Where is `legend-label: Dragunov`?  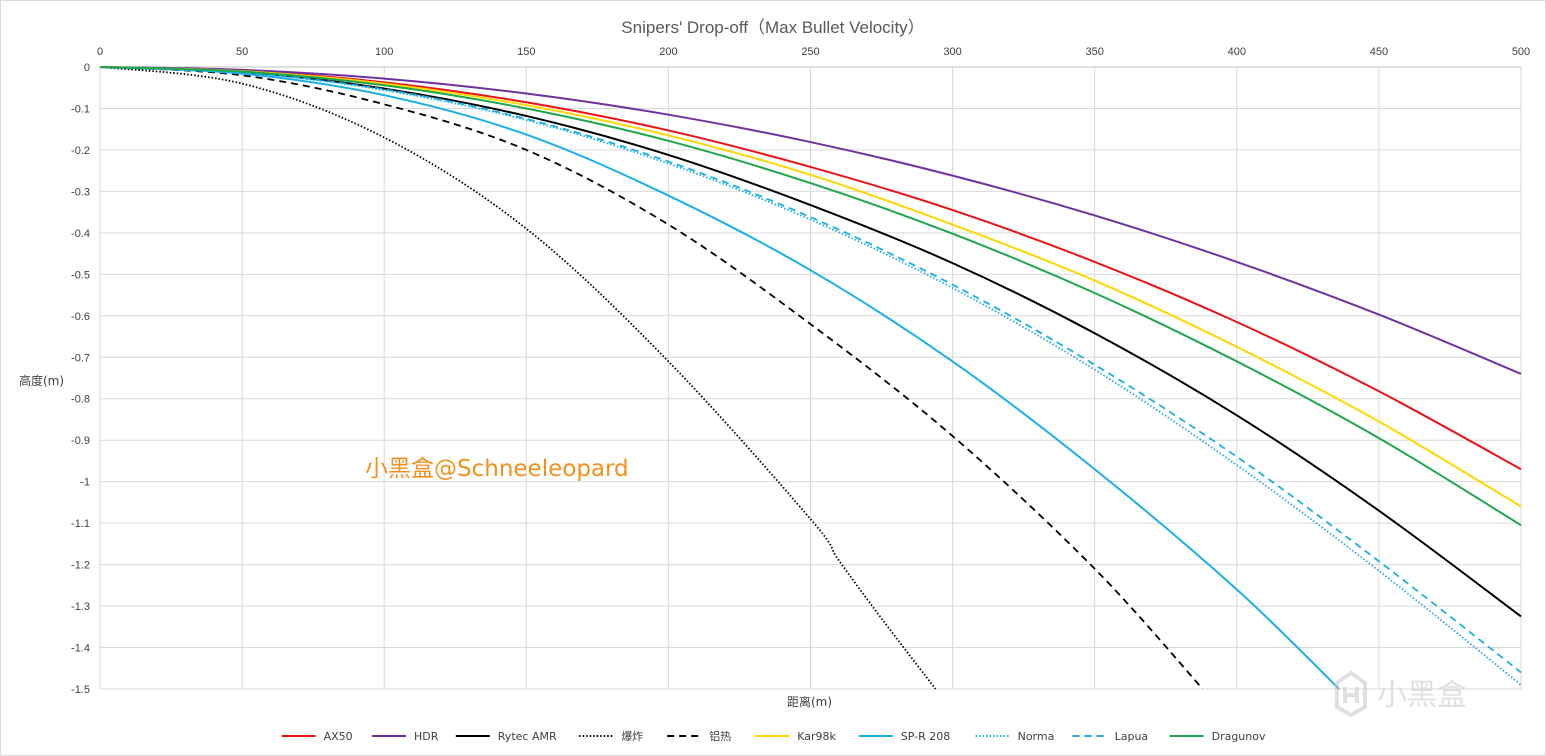 legend-label: Dragunov is located at coordinates (1239, 736).